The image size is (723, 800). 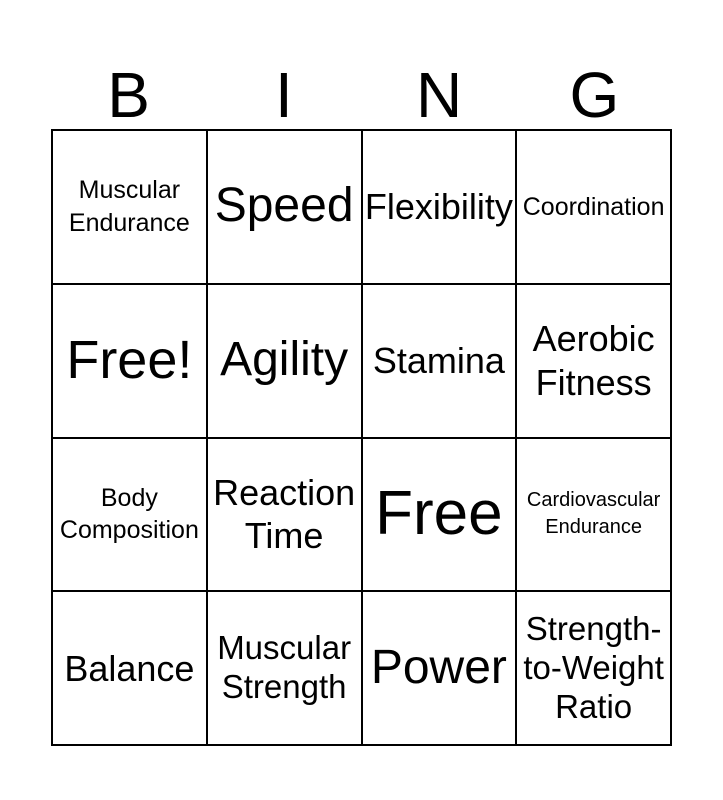 What do you see at coordinates (284, 360) in the screenshot?
I see `bingo-cell: Agility` at bounding box center [284, 360].